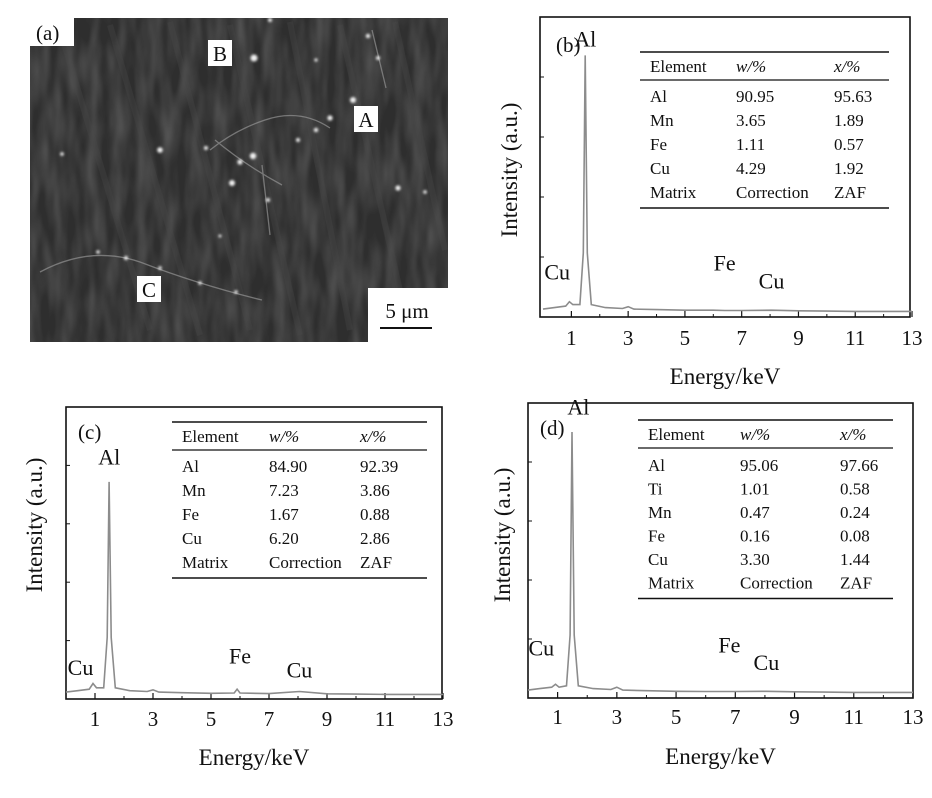  What do you see at coordinates (759, 465) in the screenshot?
I see `table-cell: 95.06` at bounding box center [759, 465].